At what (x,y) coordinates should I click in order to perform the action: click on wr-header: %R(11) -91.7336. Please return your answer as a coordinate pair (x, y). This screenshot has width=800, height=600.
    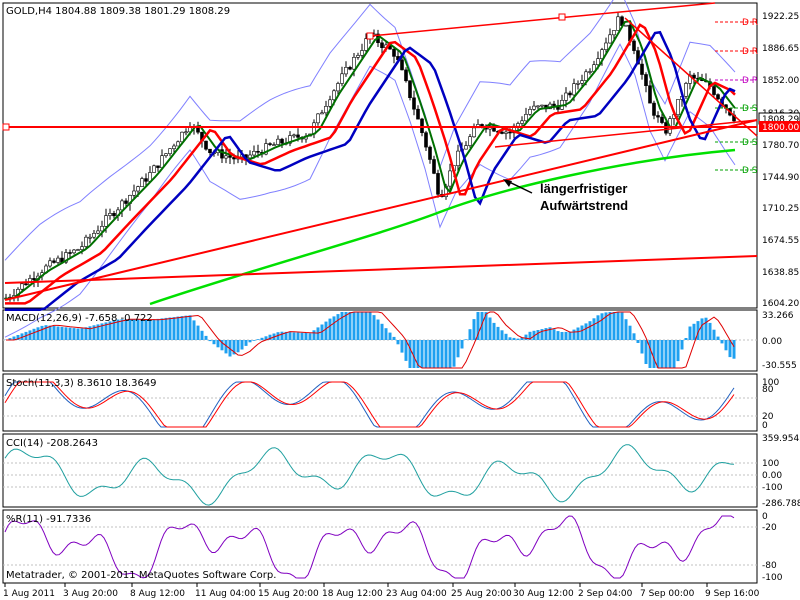
    Looking at the image, I should click on (48, 519).